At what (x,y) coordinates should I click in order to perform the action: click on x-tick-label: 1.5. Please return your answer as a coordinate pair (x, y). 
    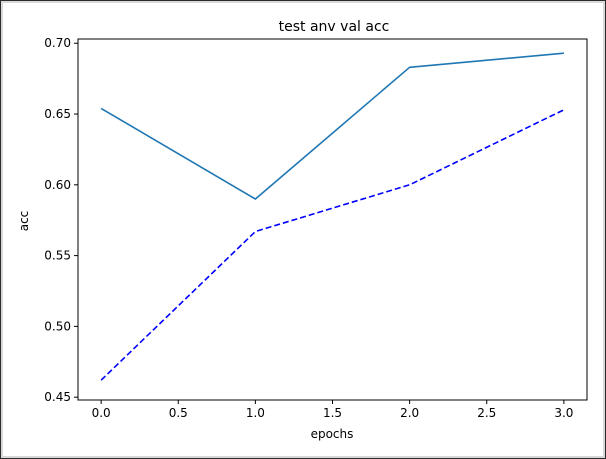
    Looking at the image, I should click on (332, 413).